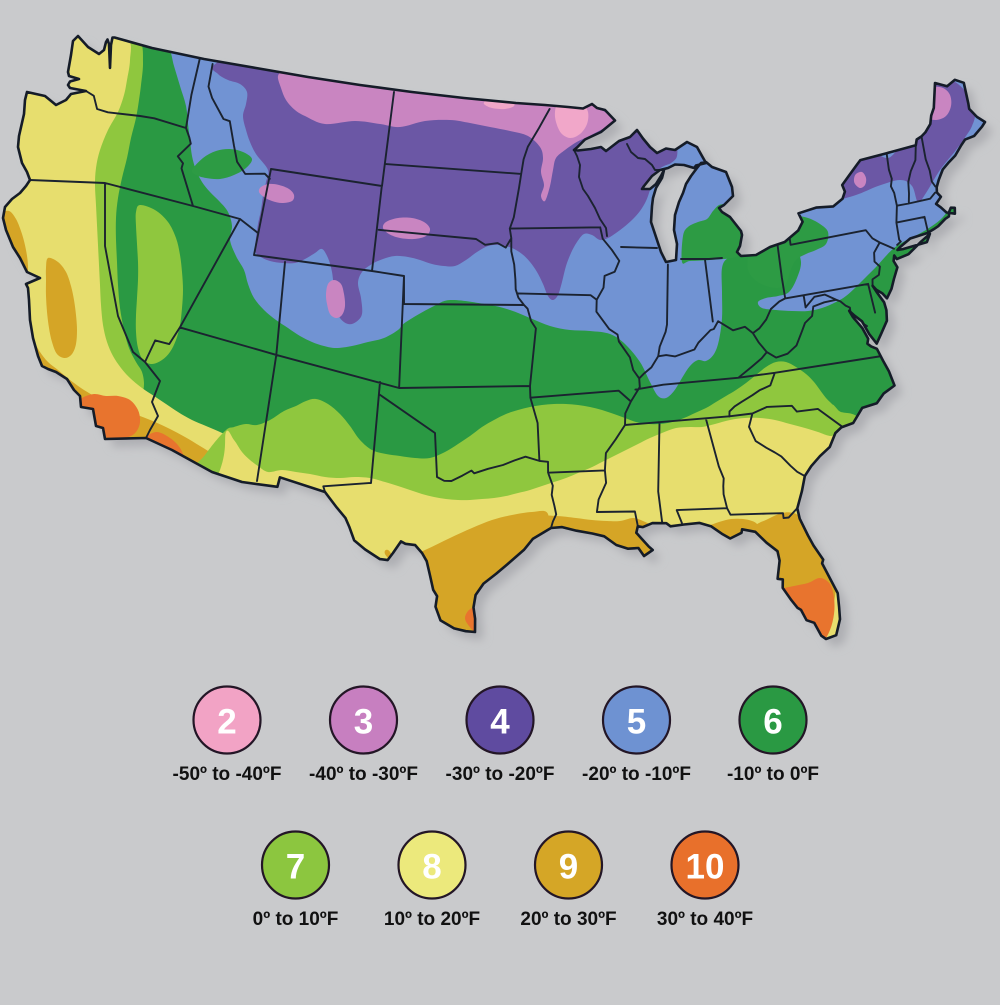 The width and height of the screenshot is (1000, 1005). Describe the element at coordinates (636, 774) in the screenshot. I see `svg-text: -20º to -10ºF` at that location.